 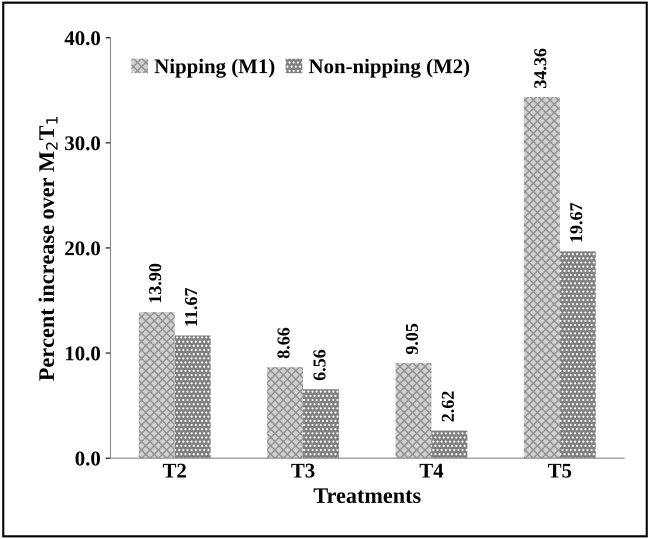 I want to click on y-tick-label: 0.0, so click(x=88, y=459).